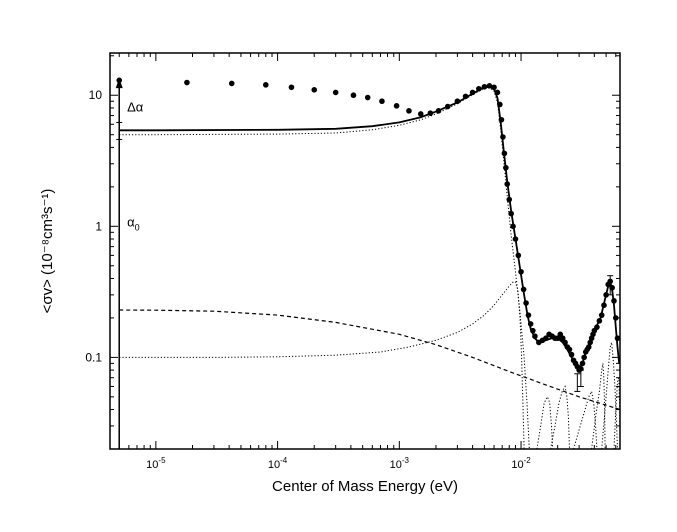 Image resolution: width=677 pixels, height=532 pixels. Describe the element at coordinates (119, 83) in the screenshot. I see `arrow-head` at that location.